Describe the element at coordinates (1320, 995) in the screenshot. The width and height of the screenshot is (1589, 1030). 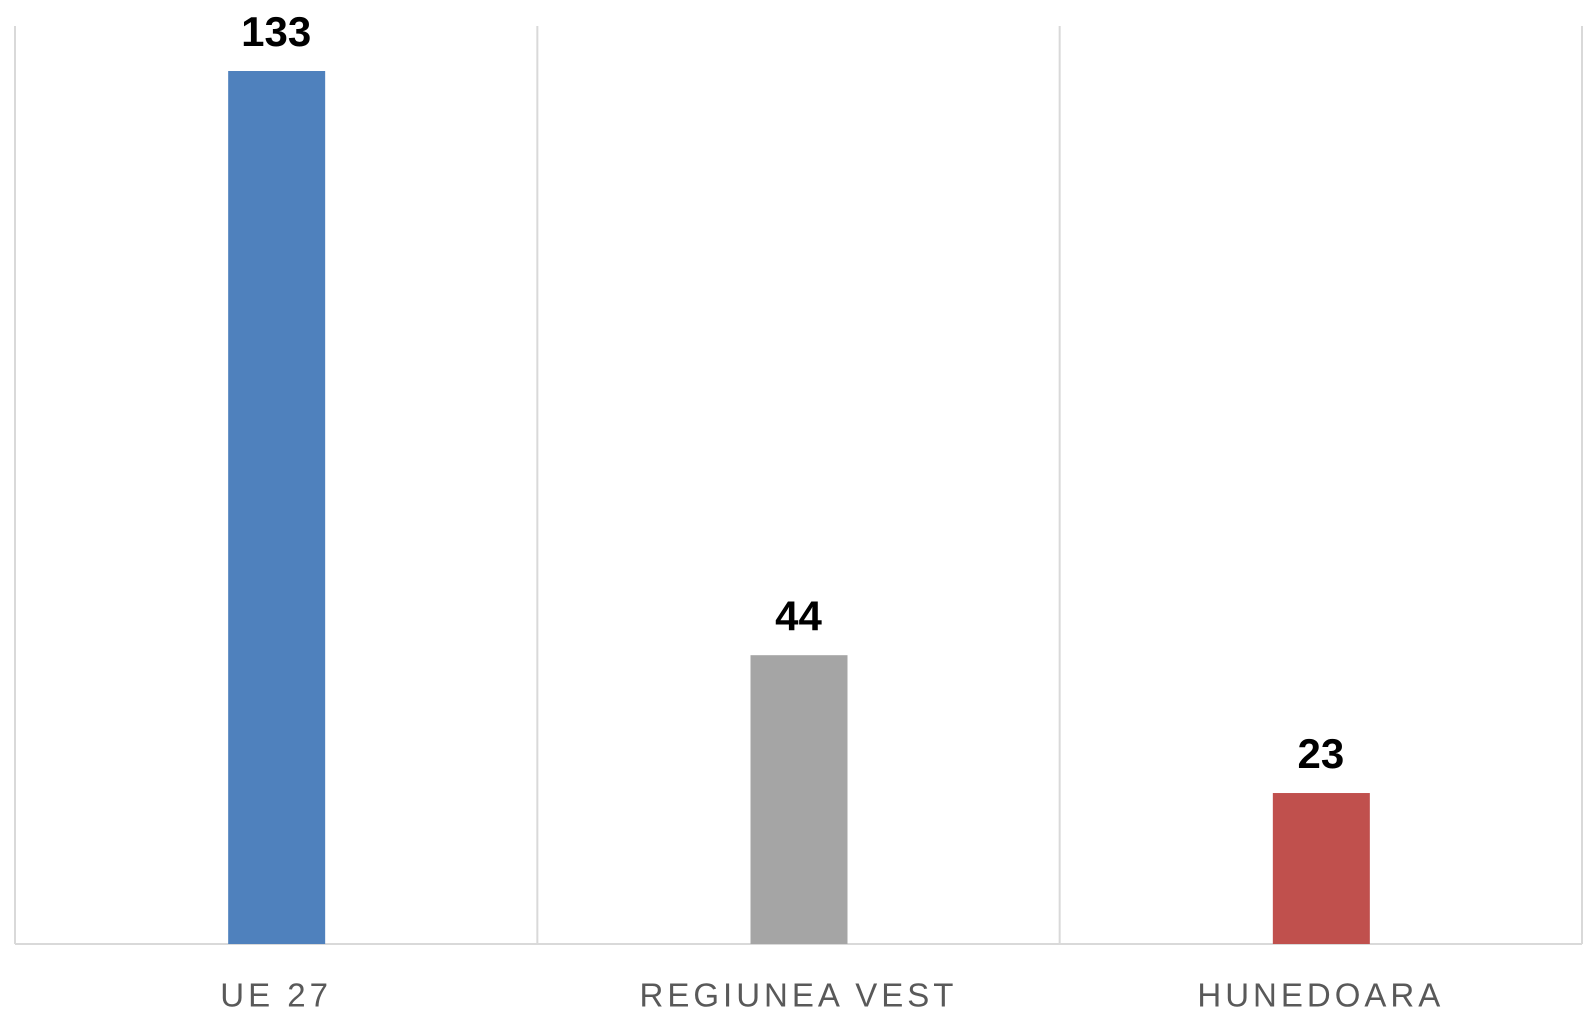
I see `x-tick-label: HUNEDOARA` at that location.